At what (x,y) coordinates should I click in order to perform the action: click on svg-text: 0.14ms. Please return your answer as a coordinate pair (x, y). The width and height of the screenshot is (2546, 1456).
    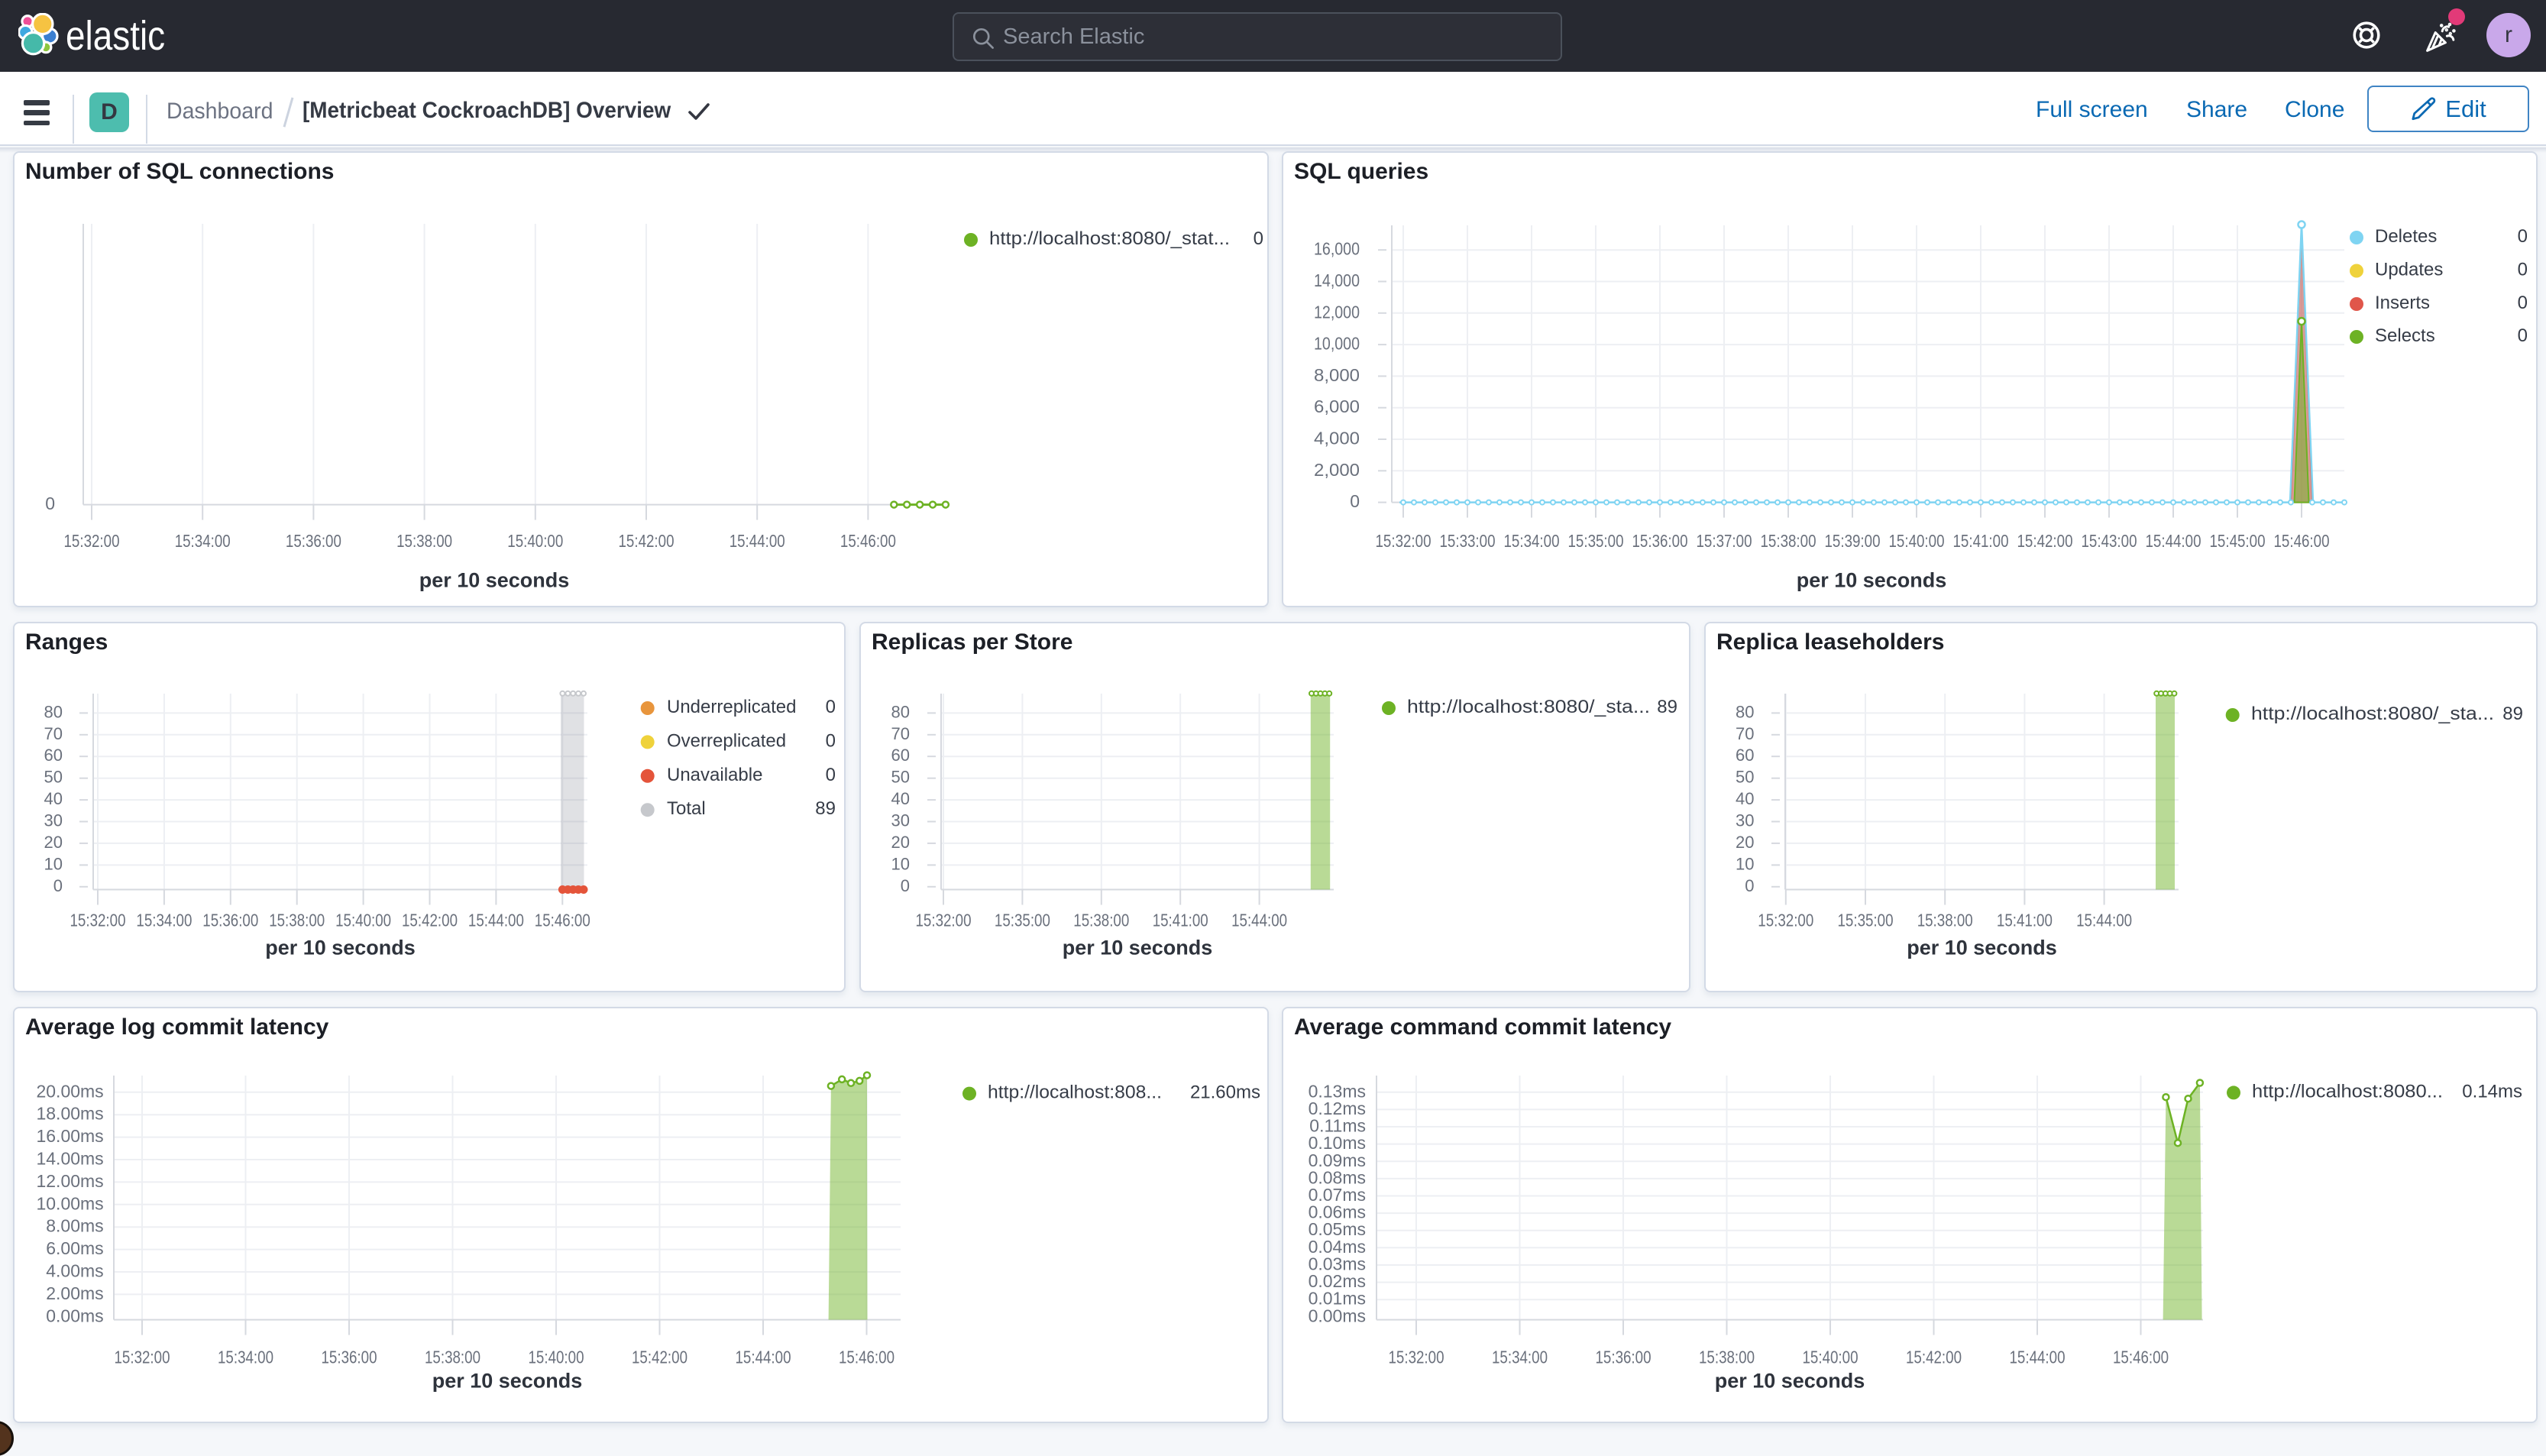
    Looking at the image, I should click on (2492, 1091).